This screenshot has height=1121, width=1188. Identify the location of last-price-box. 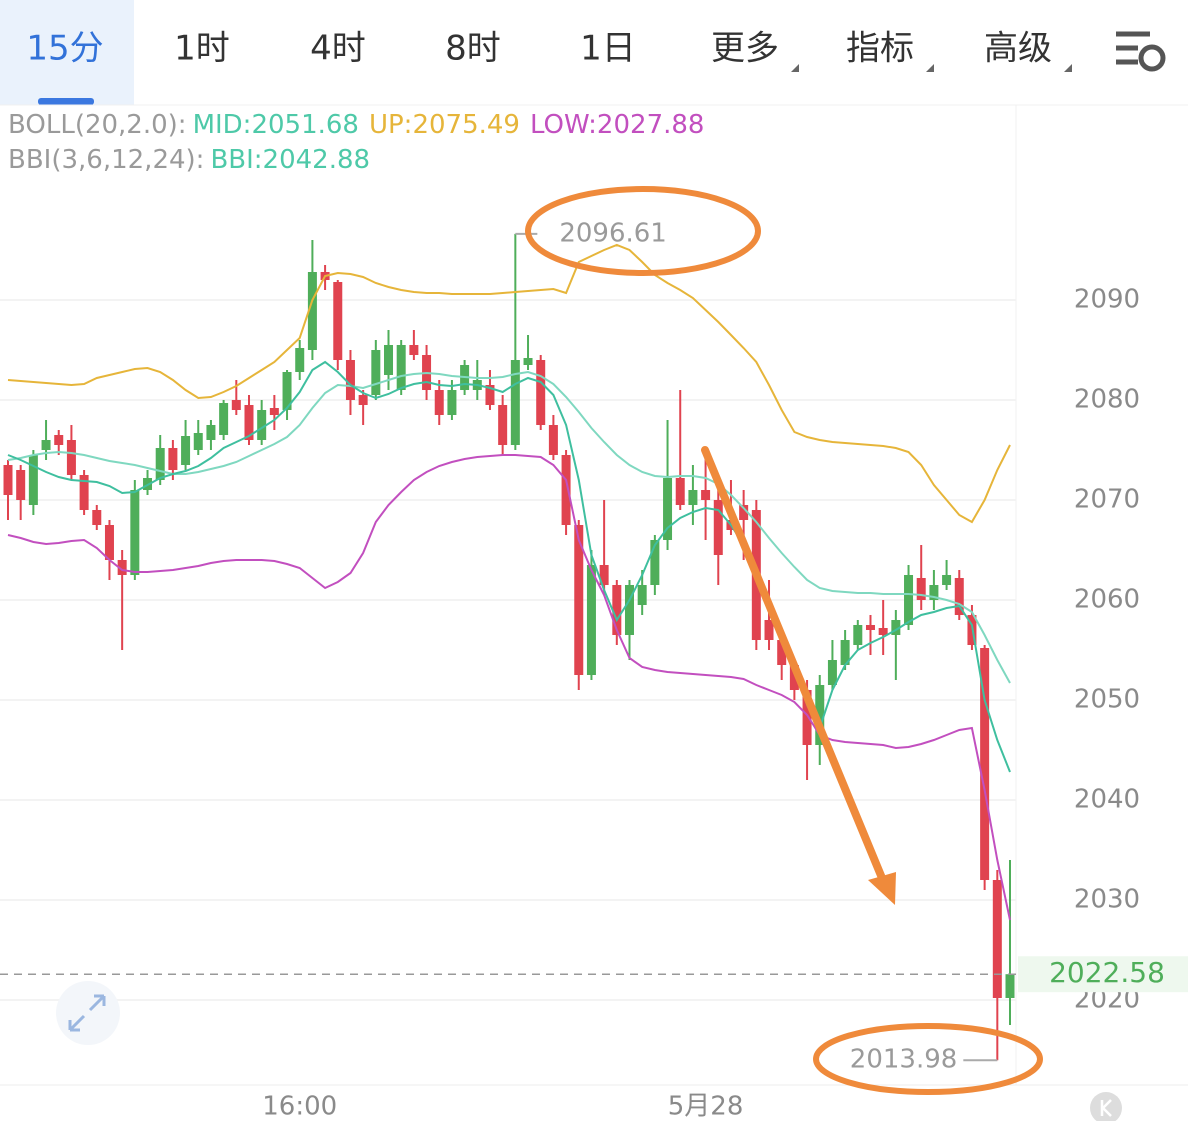
(1103, 974).